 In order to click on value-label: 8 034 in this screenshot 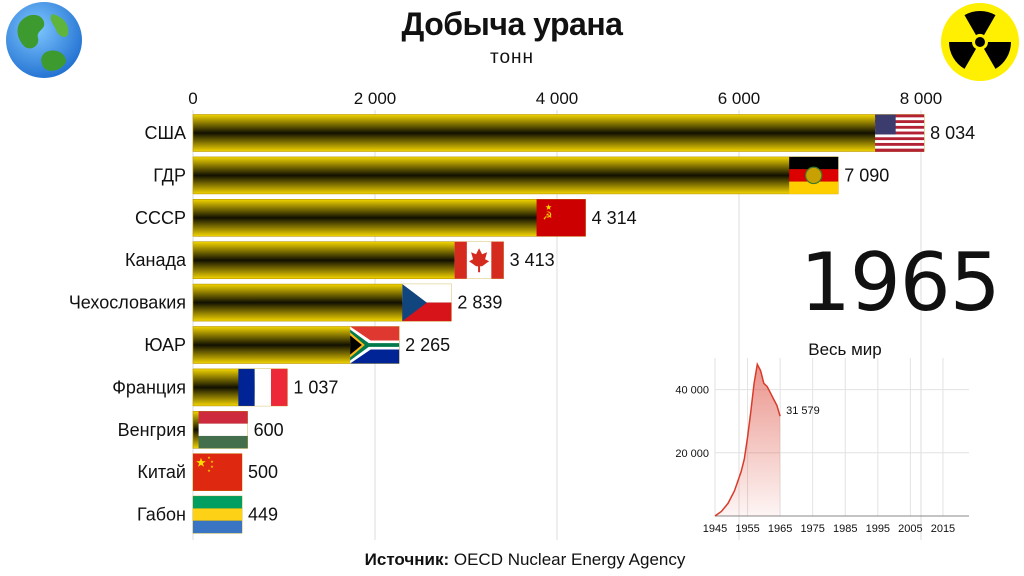, I will do `click(952, 133)`.